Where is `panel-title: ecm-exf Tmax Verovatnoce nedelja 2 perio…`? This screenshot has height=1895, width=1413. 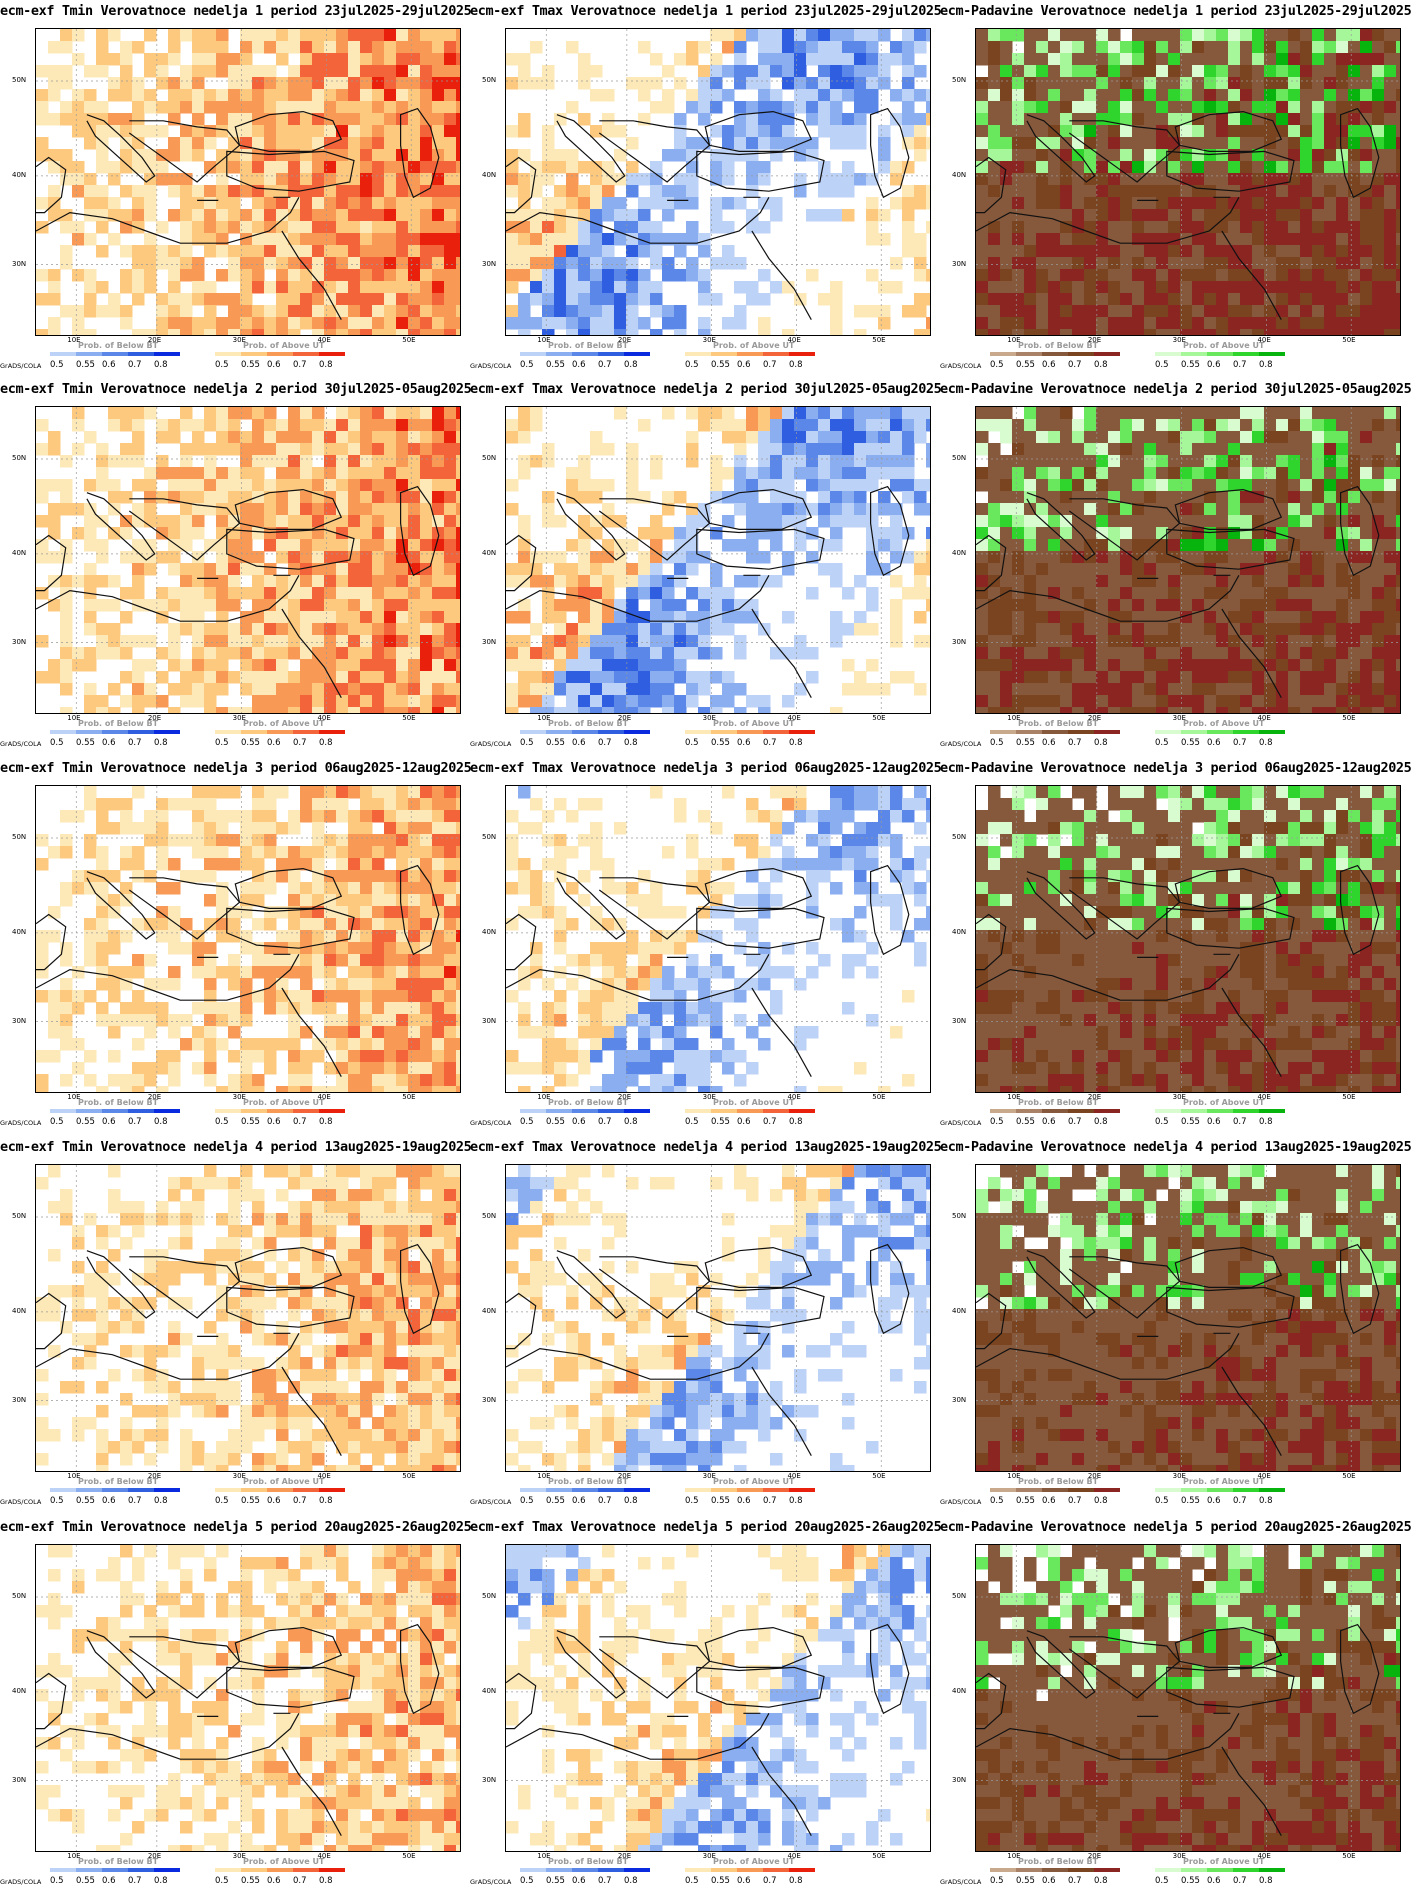
panel-title: ecm-exf Tmax Verovatnoce nedelja 2 perio… is located at coordinates (706, 389).